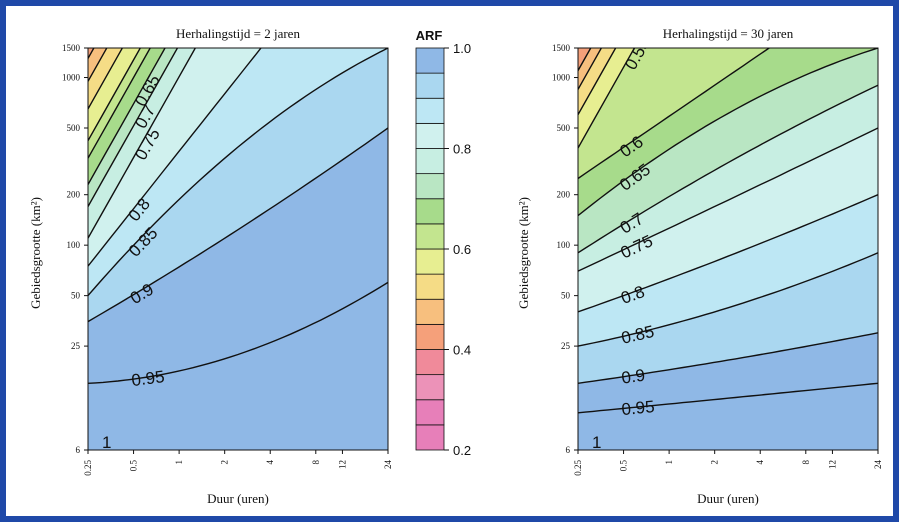 Image resolution: width=899 pixels, height=527 pixels. What do you see at coordinates (429, 35) in the screenshot?
I see `colorbar-title: ARF` at bounding box center [429, 35].